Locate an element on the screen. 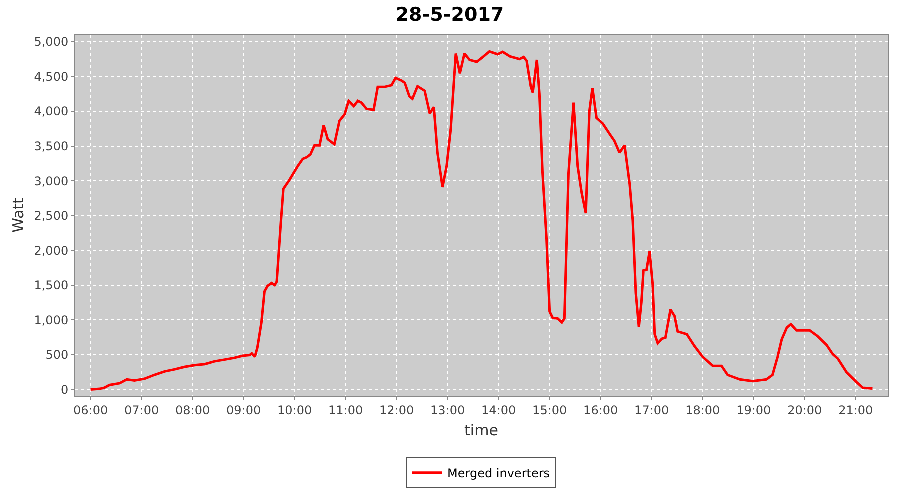 The width and height of the screenshot is (900, 500). y-tick-label: 4,500 is located at coordinates (51, 77).